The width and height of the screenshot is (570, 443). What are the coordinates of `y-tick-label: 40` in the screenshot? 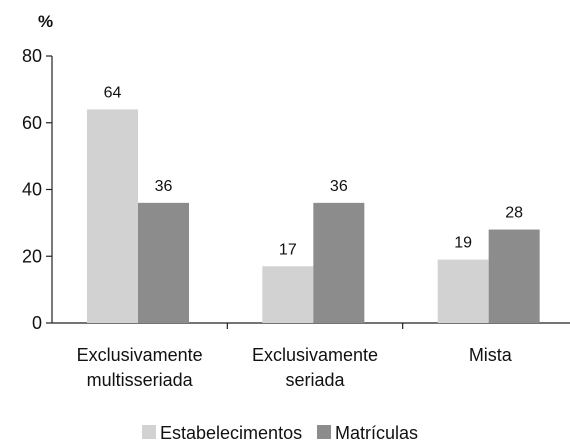 It's located at (32, 190).